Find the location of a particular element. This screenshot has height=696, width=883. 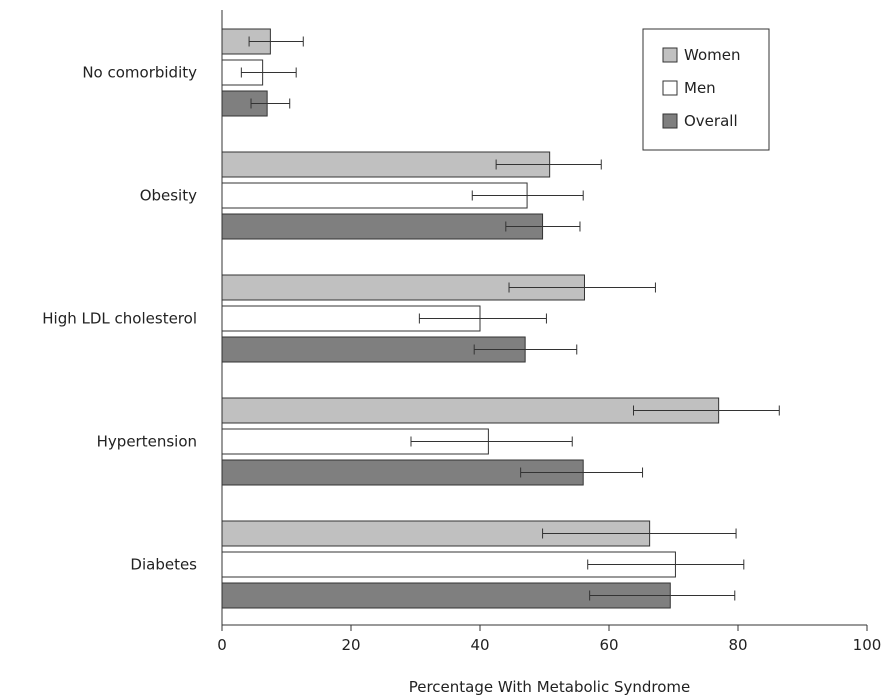

error-bar-overall-no-comorbidity is located at coordinates (270, 103).